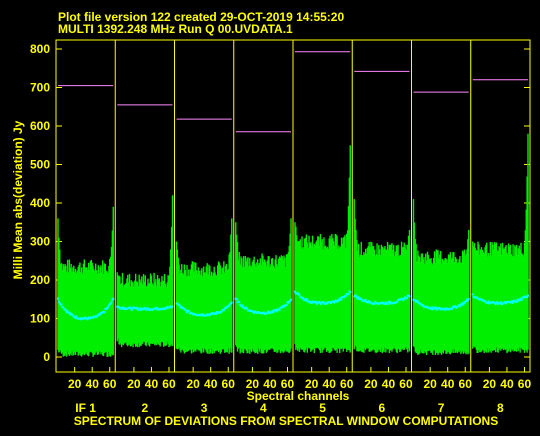 The image size is (540, 436). Describe the element at coordinates (204, 227) in the screenshot. I see `panel-3: 20 40 60 3` at that location.